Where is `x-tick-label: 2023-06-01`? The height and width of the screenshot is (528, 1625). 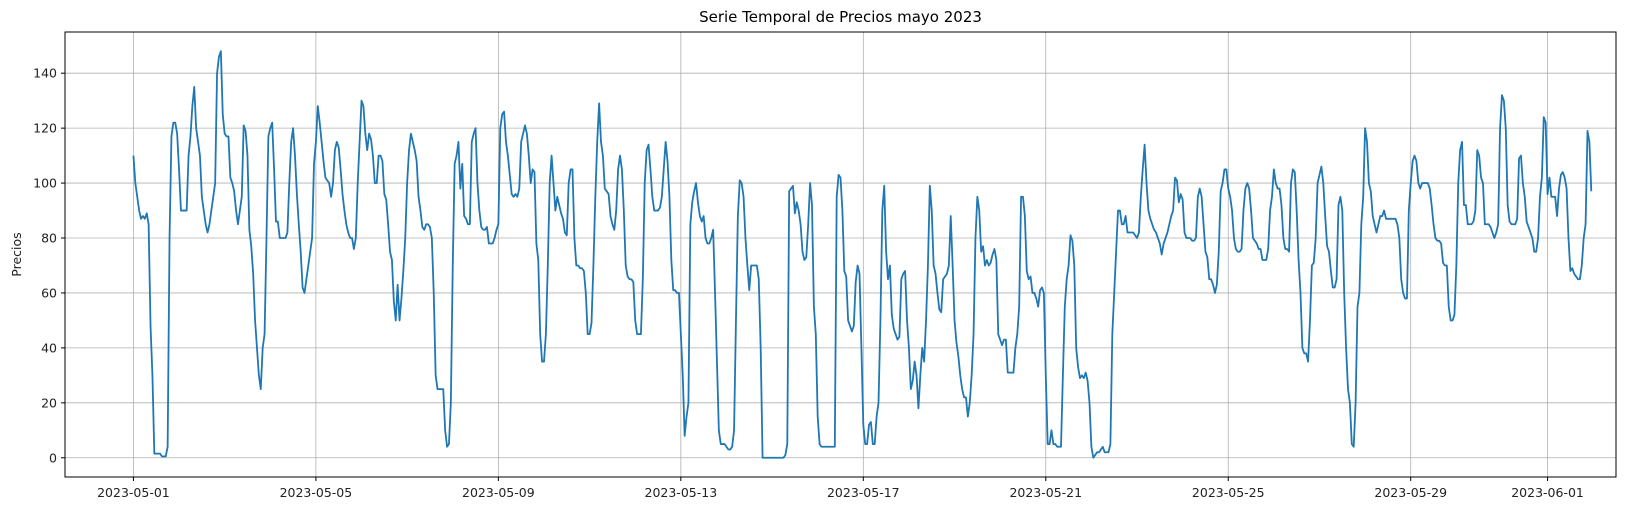
x-tick-label: 2023-06-01 is located at coordinates (1547, 492).